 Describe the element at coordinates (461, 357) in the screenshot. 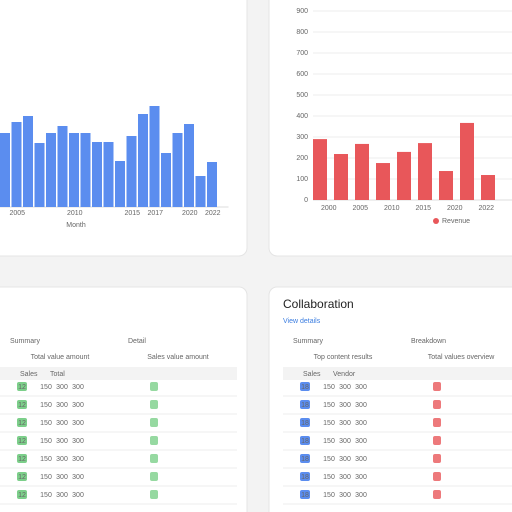

I see `column-header: Total values overview` at that location.